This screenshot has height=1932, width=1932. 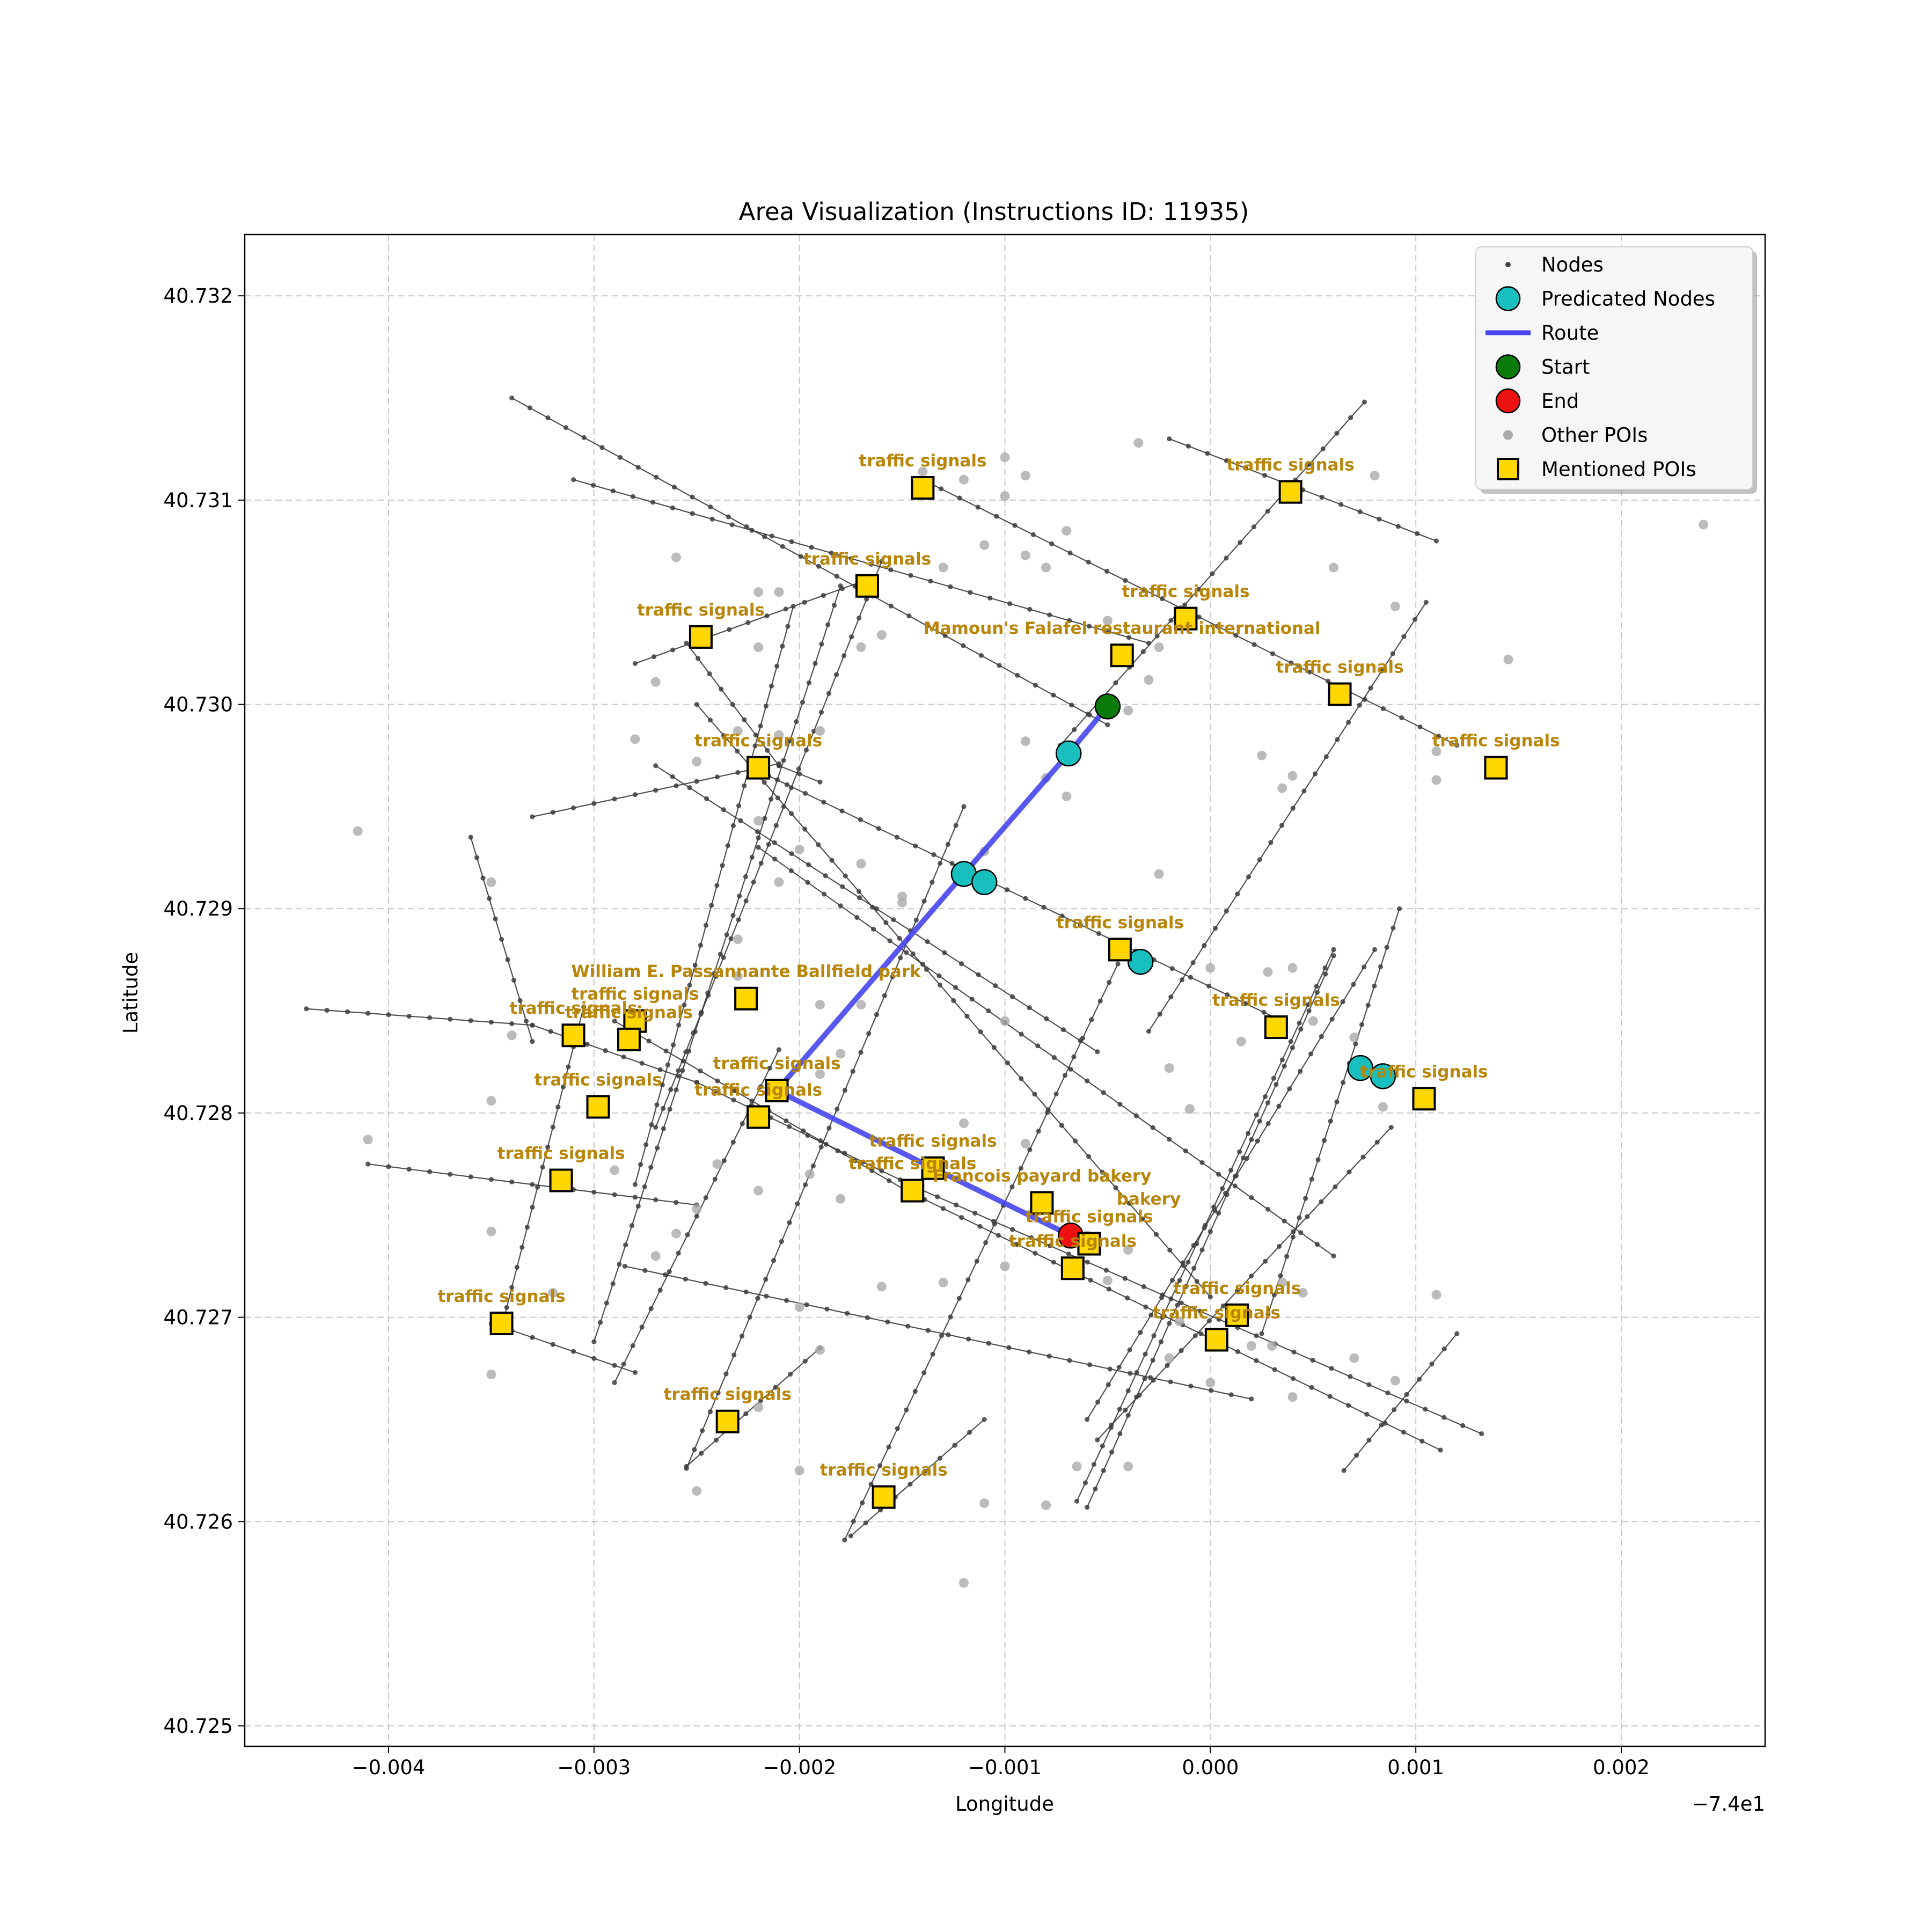 I want to click on start-marker, so click(x=1107, y=706).